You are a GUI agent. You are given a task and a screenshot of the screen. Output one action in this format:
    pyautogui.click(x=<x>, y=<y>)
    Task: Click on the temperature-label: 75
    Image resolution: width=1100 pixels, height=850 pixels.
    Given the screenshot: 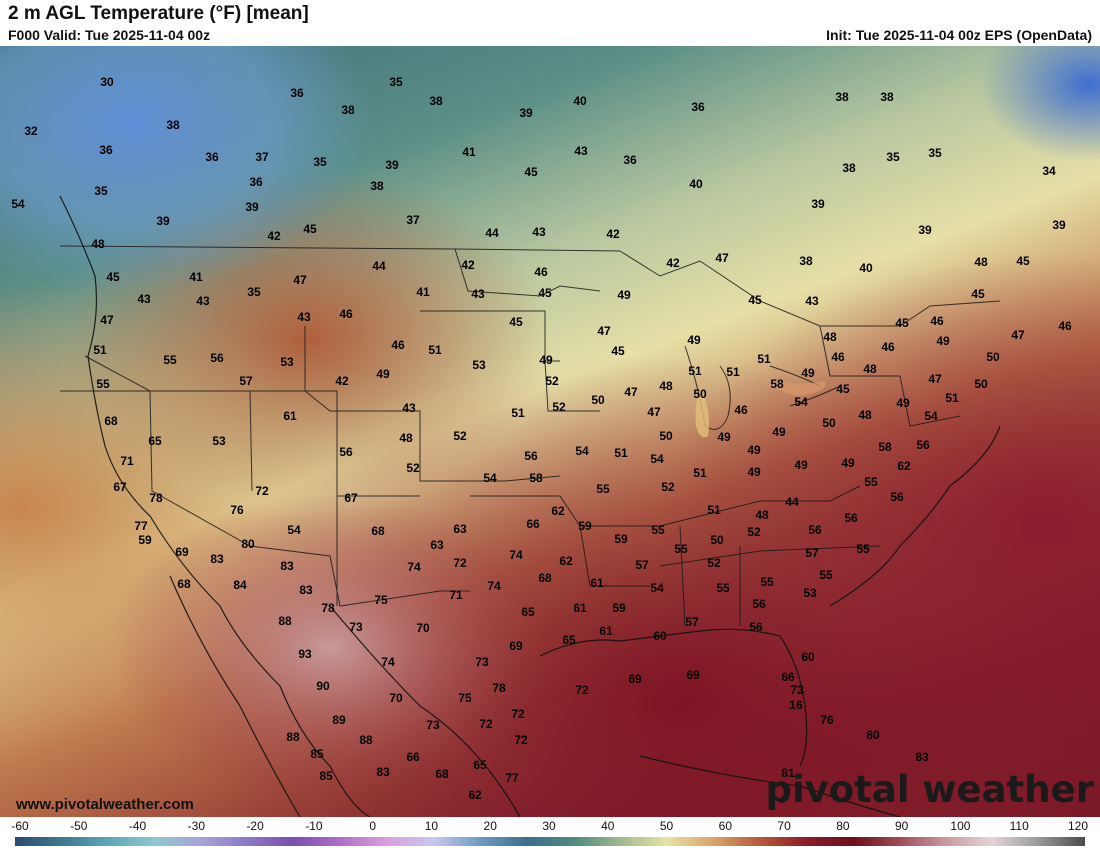 What is the action you would take?
    pyautogui.click(x=465, y=698)
    